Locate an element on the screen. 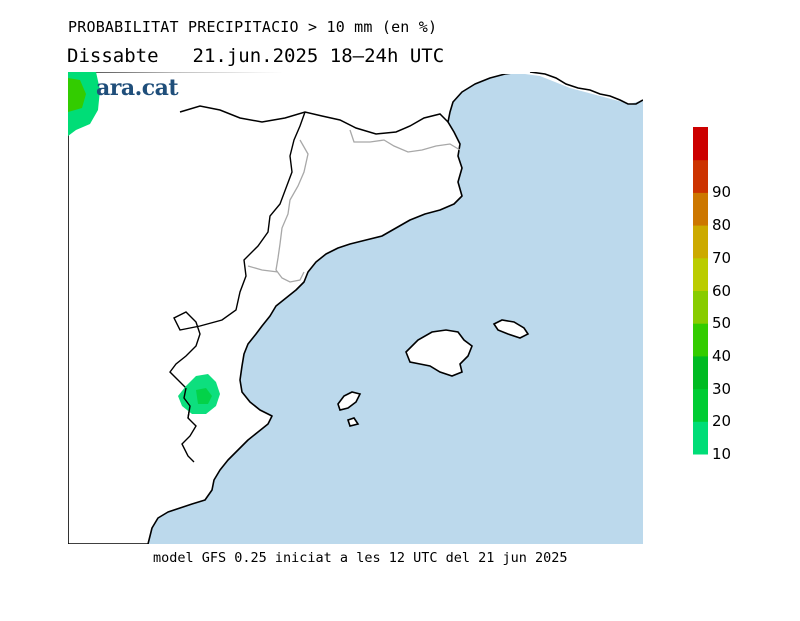  island-formentera is located at coordinates (353, 422).